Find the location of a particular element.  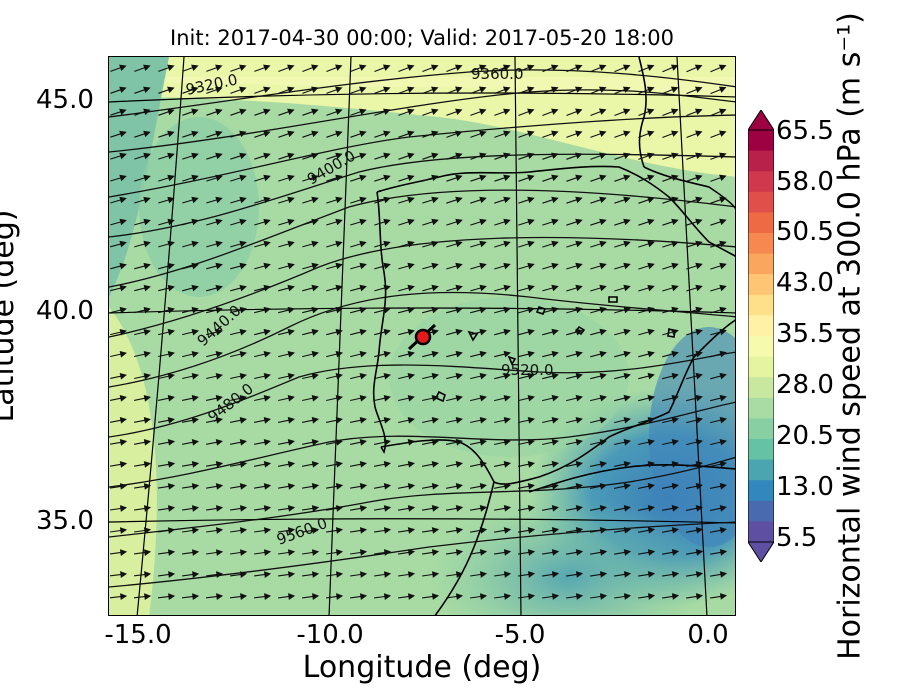

colorbar-tick-43: 43.0 is located at coordinates (805, 283).